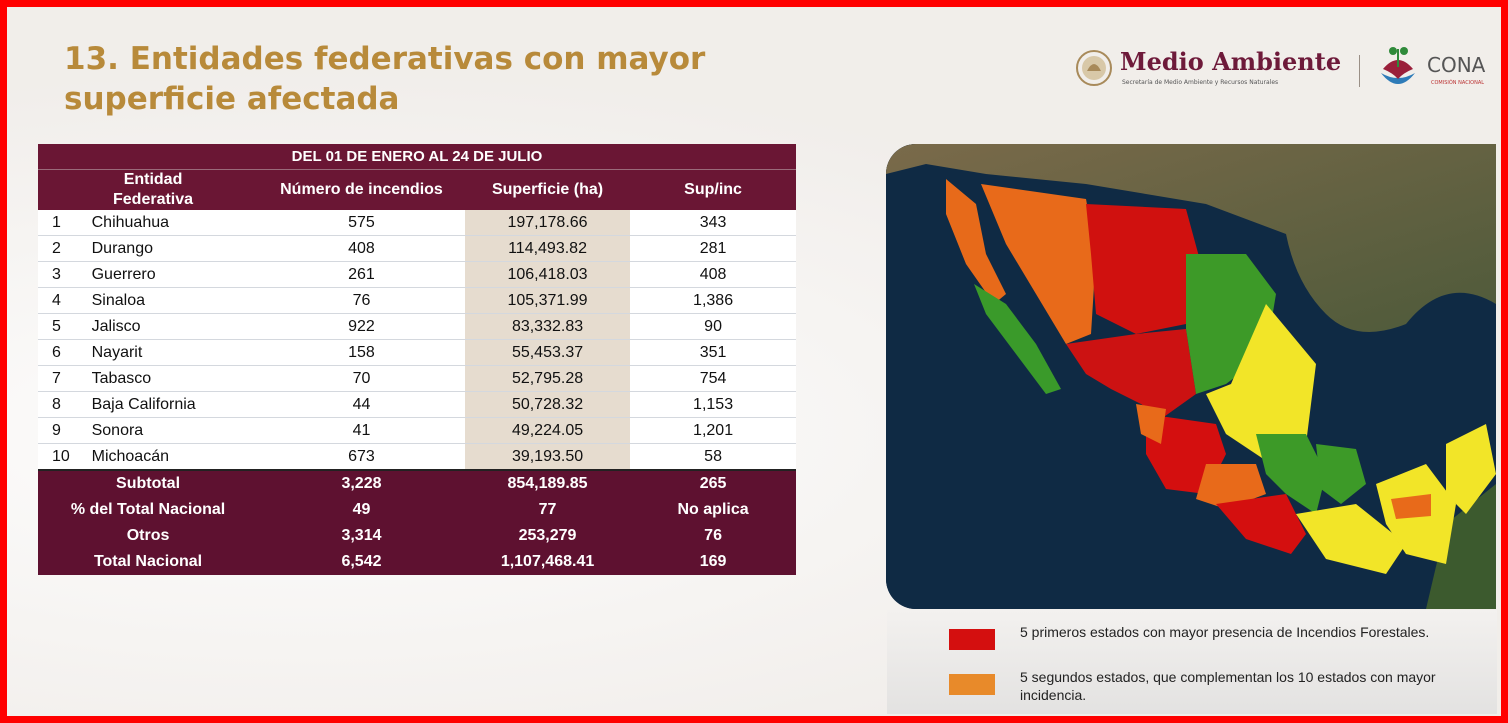 This screenshot has height=723, width=1508. What do you see at coordinates (65, 300) in the screenshot?
I see `rank-cell: 4` at bounding box center [65, 300].